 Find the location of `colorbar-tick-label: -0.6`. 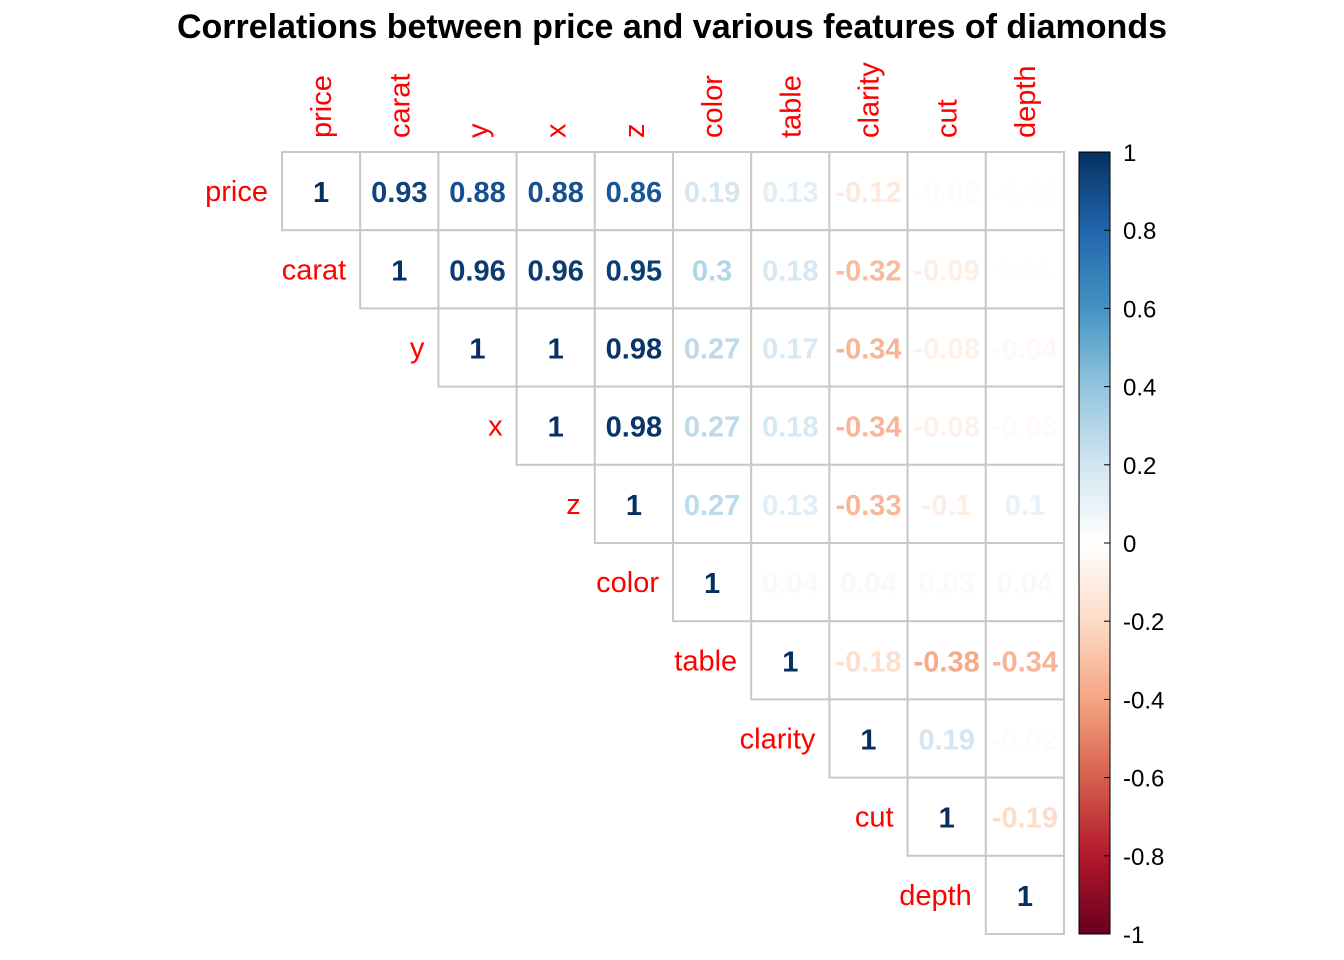

colorbar-tick-label: -0.6 is located at coordinates (1143, 779).